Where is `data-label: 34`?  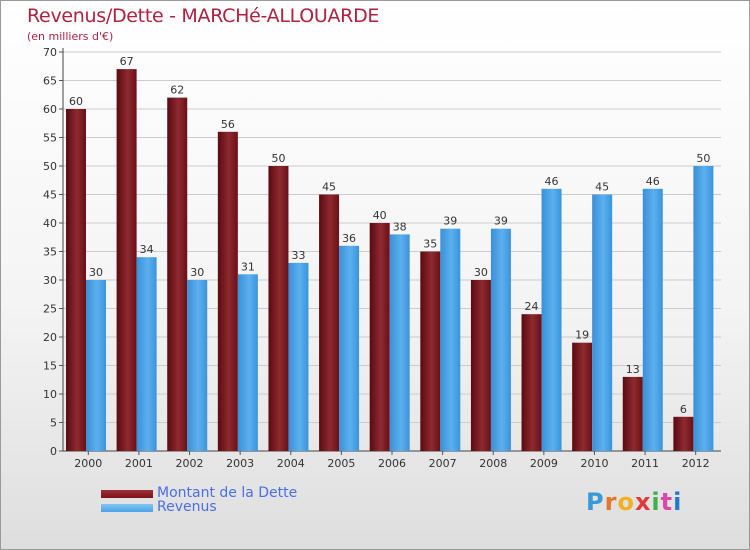 data-label: 34 is located at coordinates (147, 249).